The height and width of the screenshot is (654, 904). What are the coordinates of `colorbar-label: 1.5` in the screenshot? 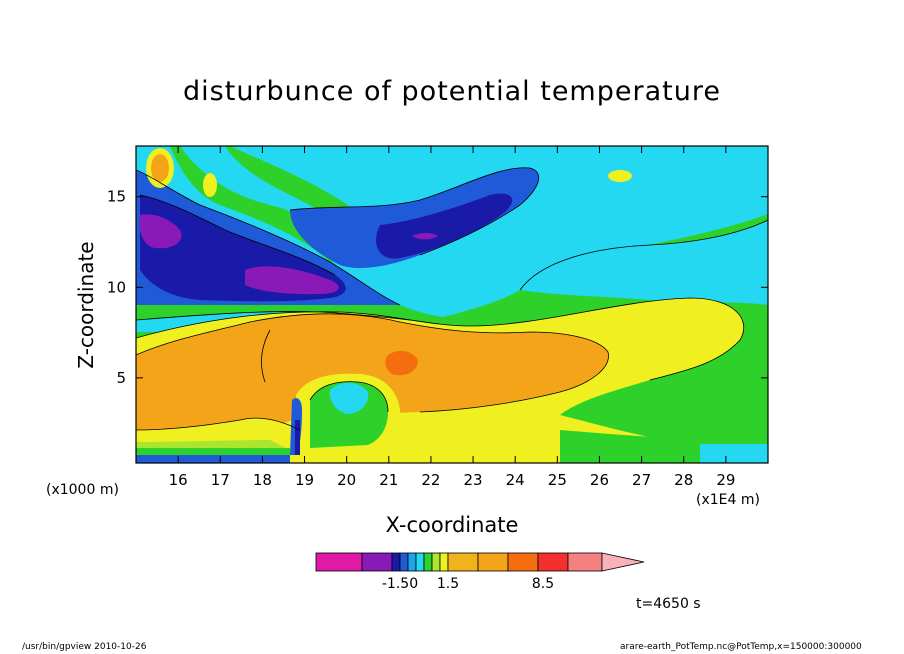 It's located at (448, 584).